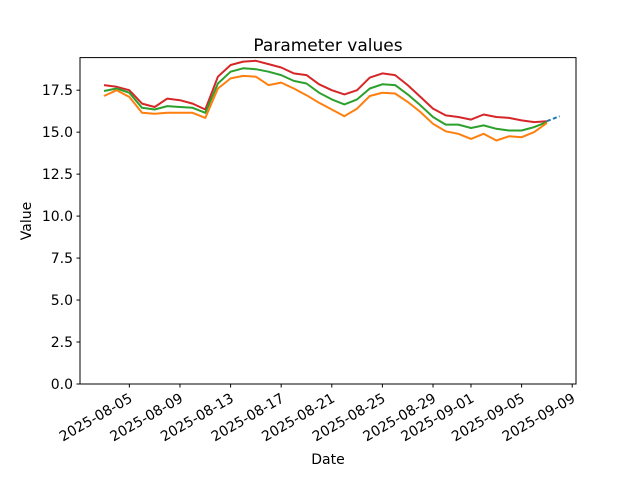 The height and width of the screenshot is (480, 640). What do you see at coordinates (57, 133) in the screenshot?
I see `y-tick-label: 15.0` at bounding box center [57, 133].